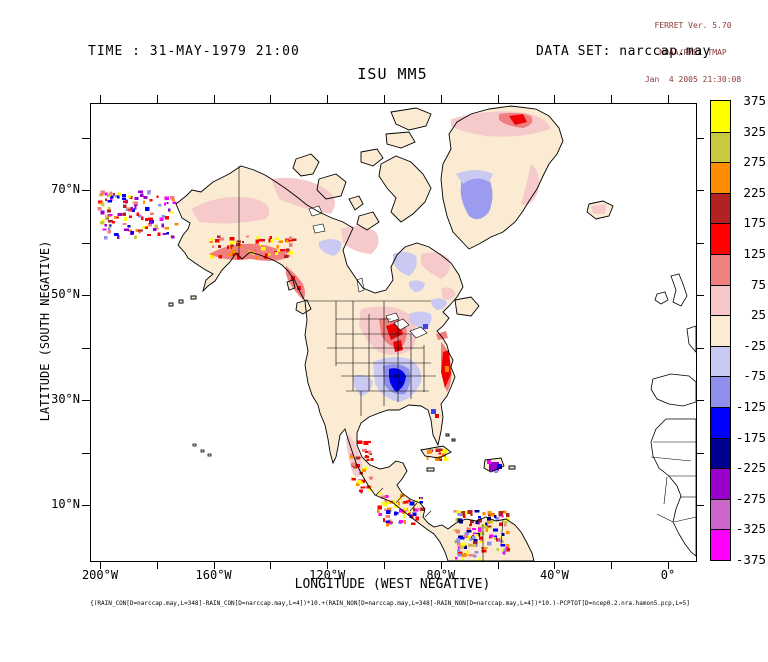 This screenshot has height=662, width=768. What do you see at coordinates (750, 529) in the screenshot?
I see `colorbar-label: -325` at bounding box center [750, 529].